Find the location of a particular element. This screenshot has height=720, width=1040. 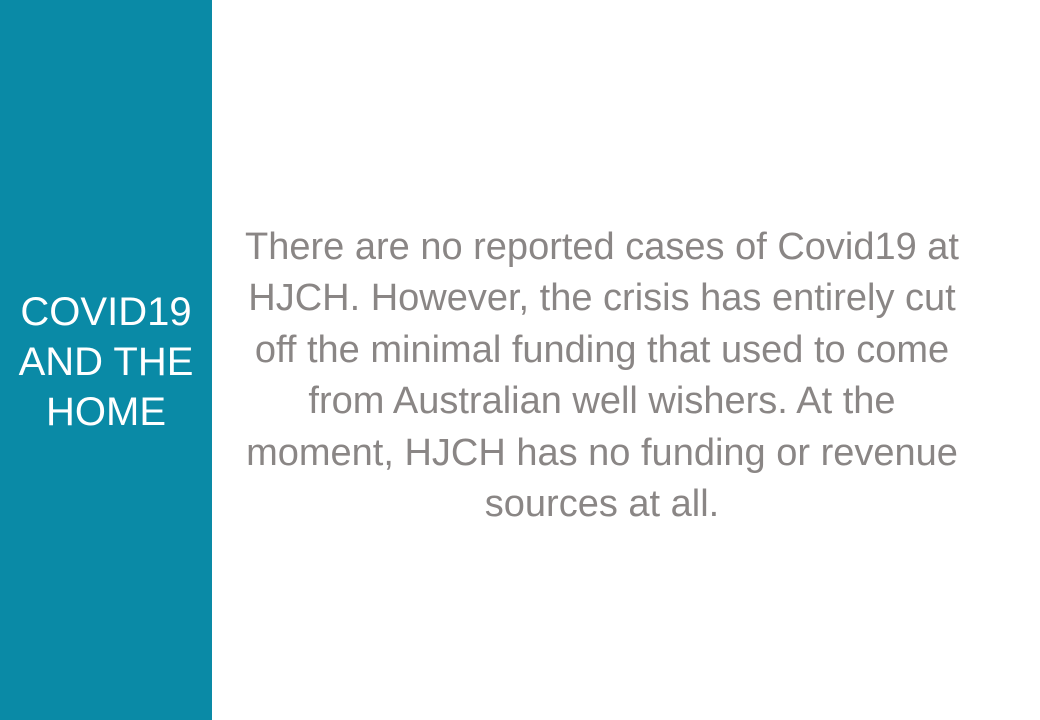

slide-title-line-1: COVID19 is located at coordinates (106, 312).